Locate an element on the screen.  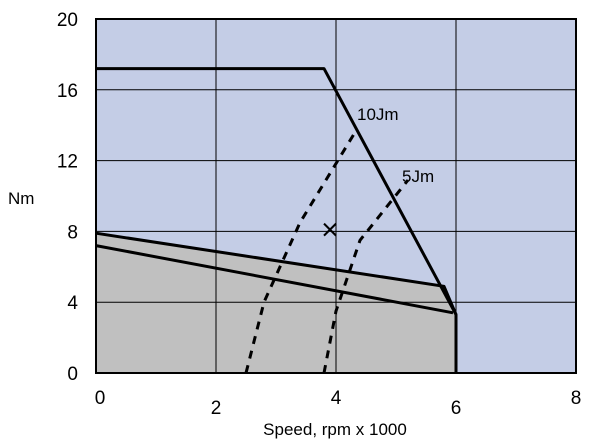
y-tick-label: 12 is located at coordinates (67, 162).